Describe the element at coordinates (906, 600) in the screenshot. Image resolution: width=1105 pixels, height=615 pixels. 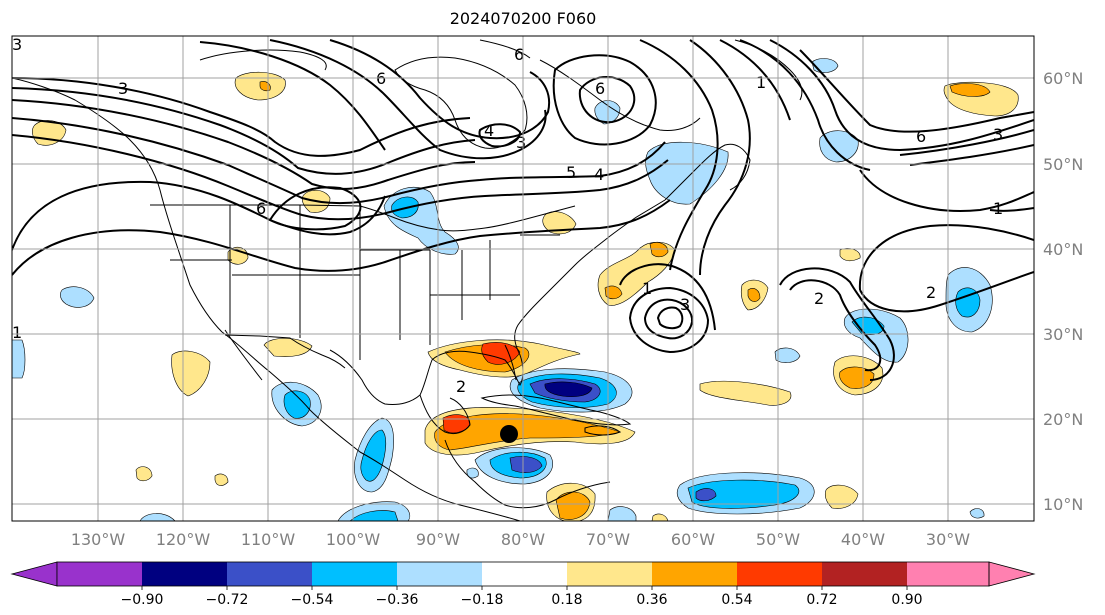
I see `colorbar-tick-label: 0.90` at that location.